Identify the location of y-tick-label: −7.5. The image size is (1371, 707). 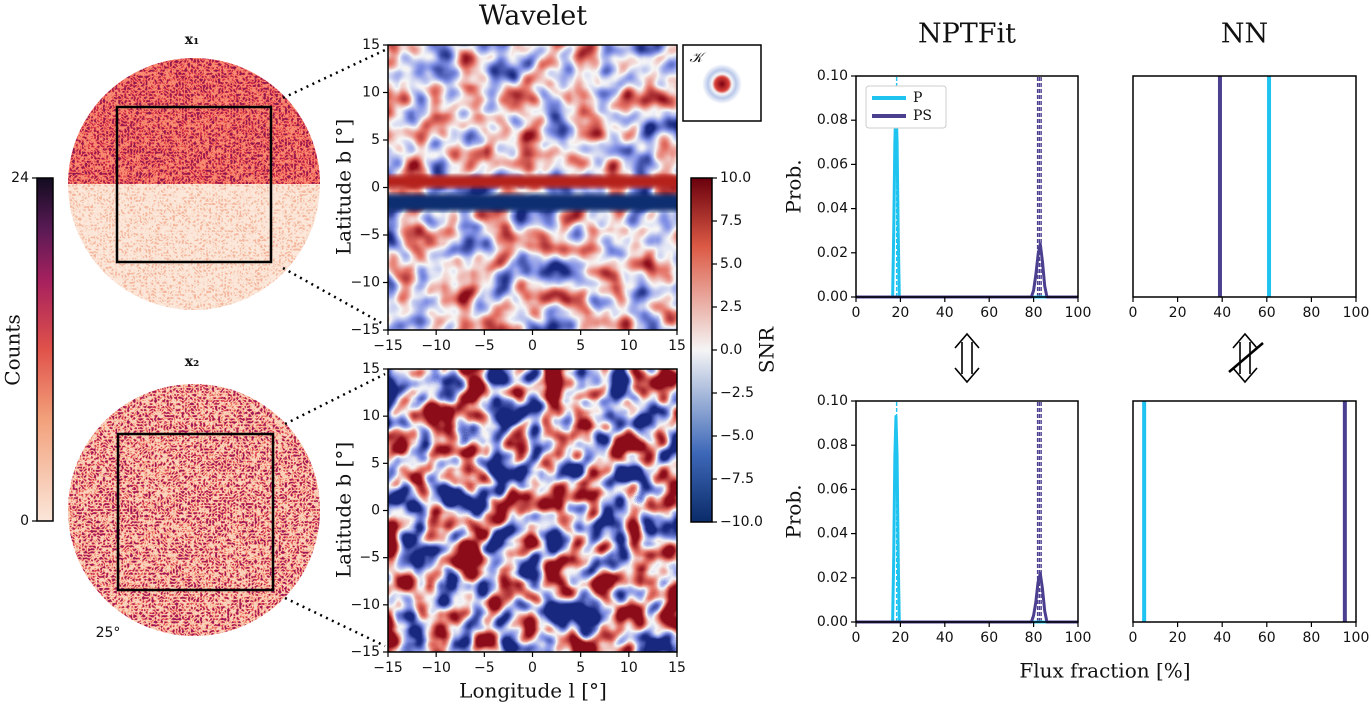
(737, 479).